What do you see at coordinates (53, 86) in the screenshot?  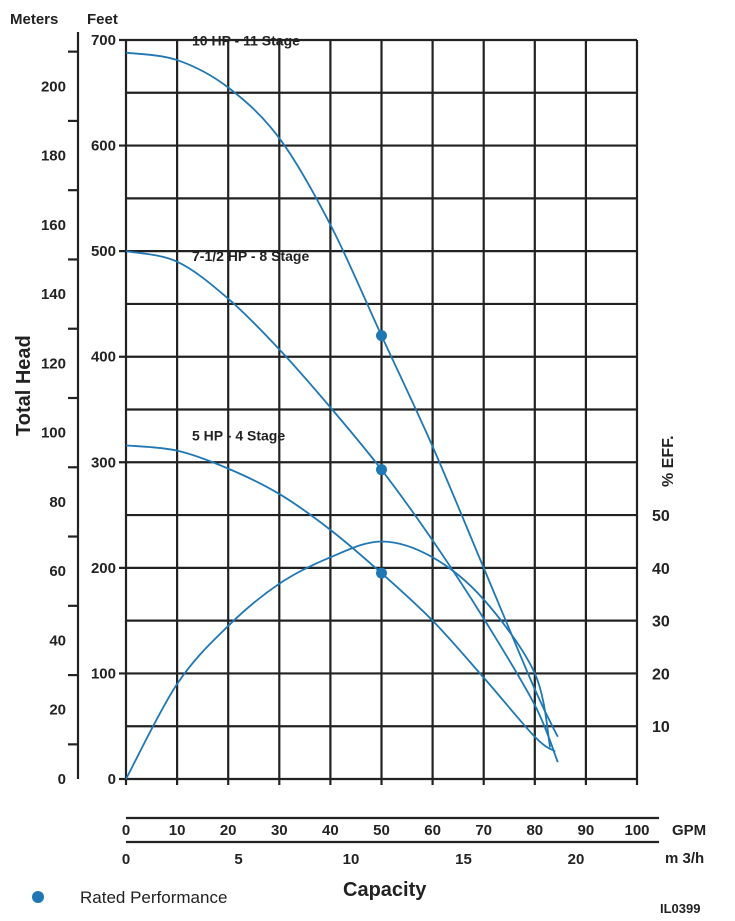 I see `meters-tick-label: 200` at bounding box center [53, 86].